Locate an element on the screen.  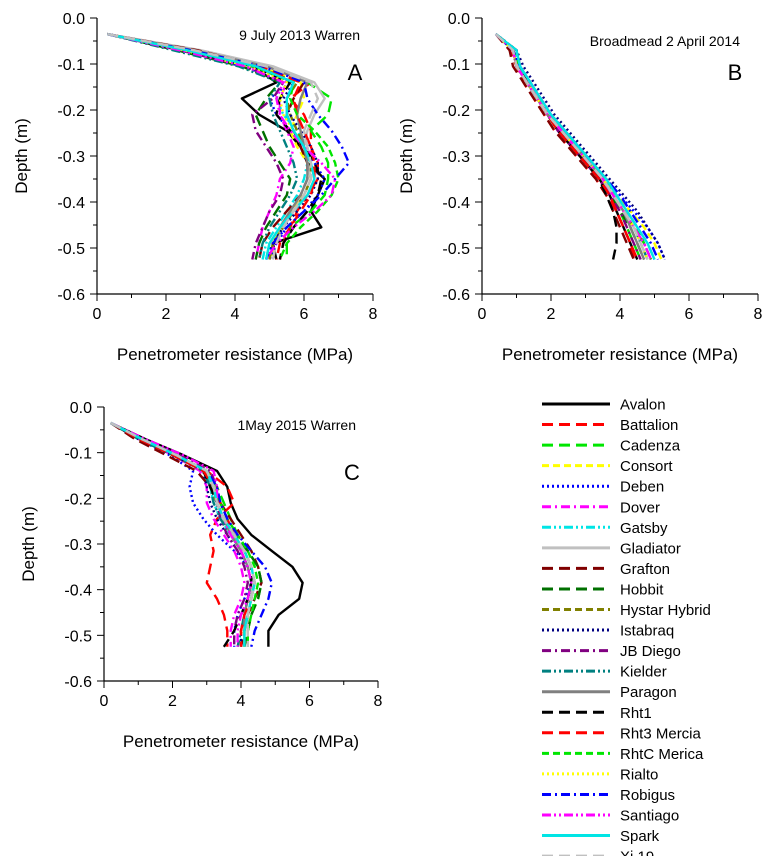
legend-item: Rht3 Mercia is located at coordinates (622, 733).